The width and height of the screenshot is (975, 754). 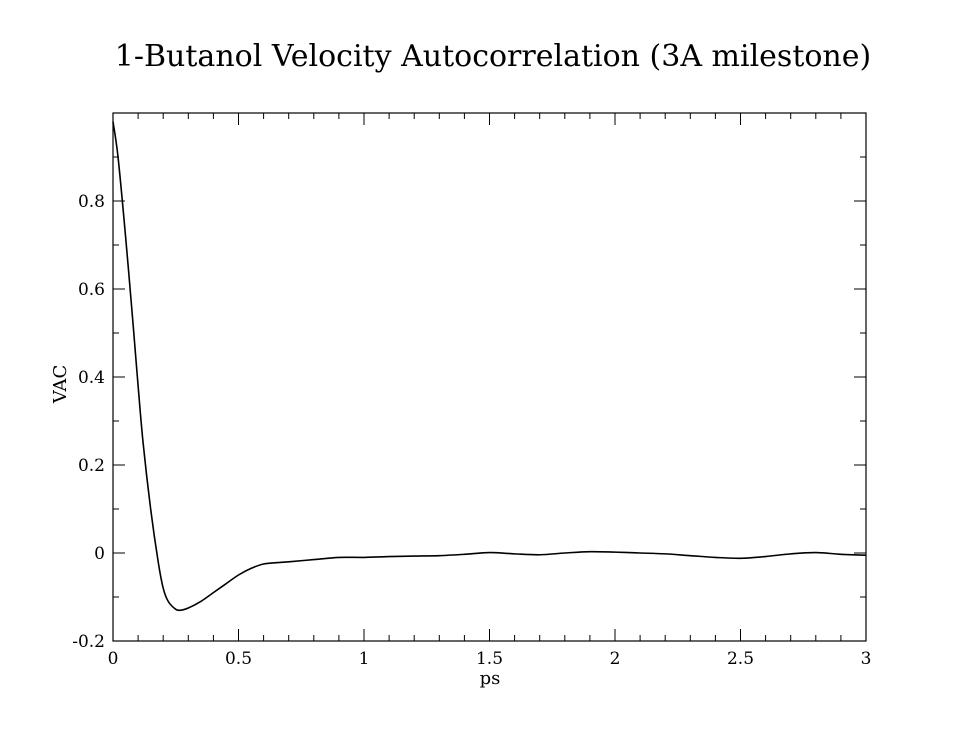 I want to click on y-tick-label: 0.8, so click(x=91, y=202).